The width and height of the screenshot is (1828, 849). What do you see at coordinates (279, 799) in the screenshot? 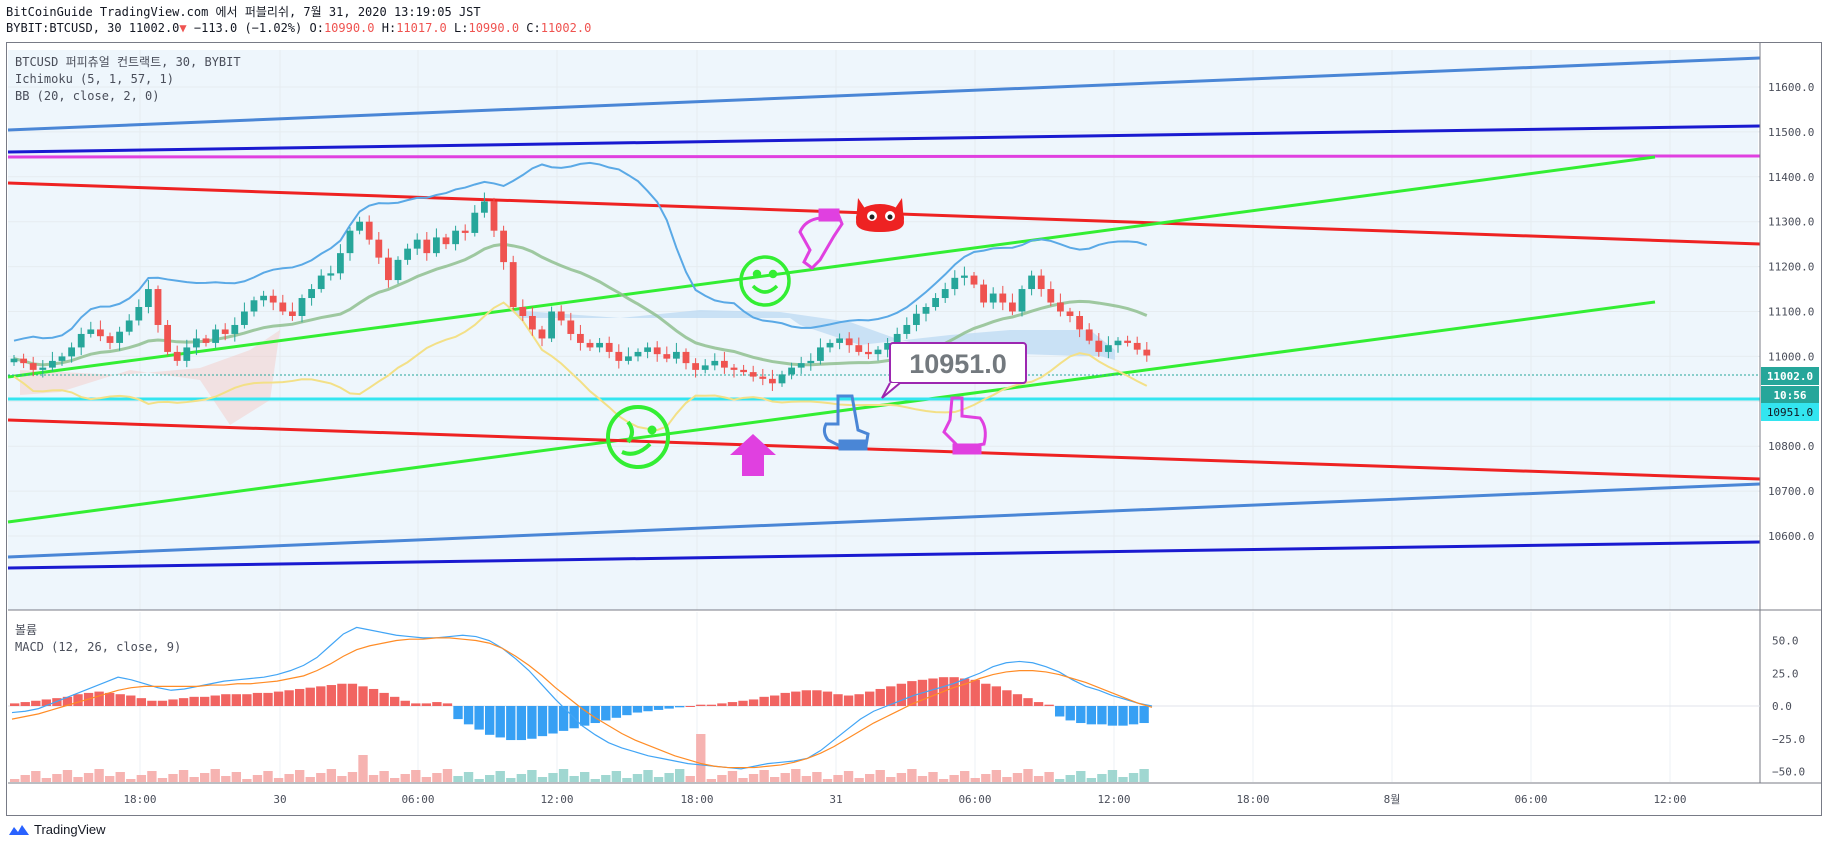
I see `x-tick-label: 30` at bounding box center [279, 799].